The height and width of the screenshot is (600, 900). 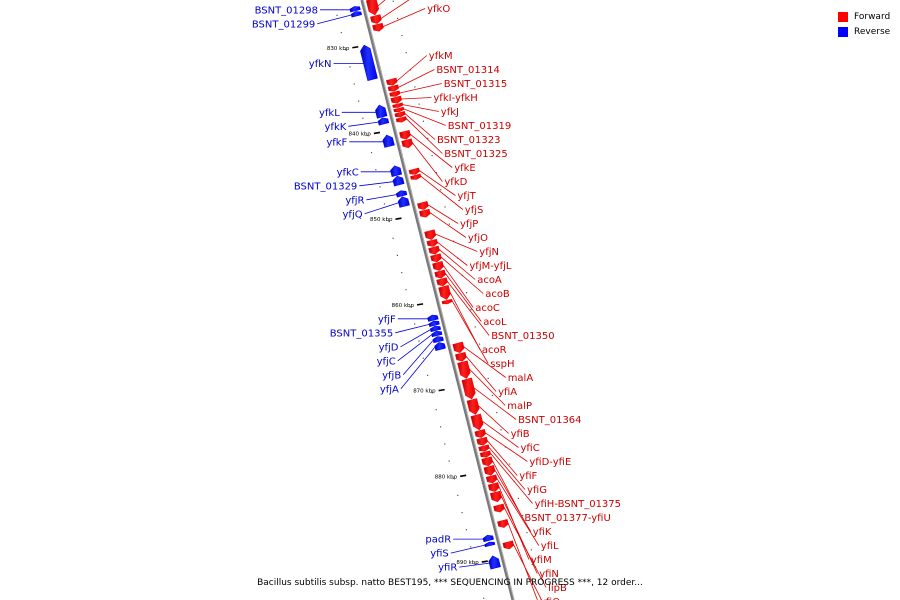 What do you see at coordinates (391, 375) in the screenshot?
I see `gene-label-yfjB: yfjB` at bounding box center [391, 375].